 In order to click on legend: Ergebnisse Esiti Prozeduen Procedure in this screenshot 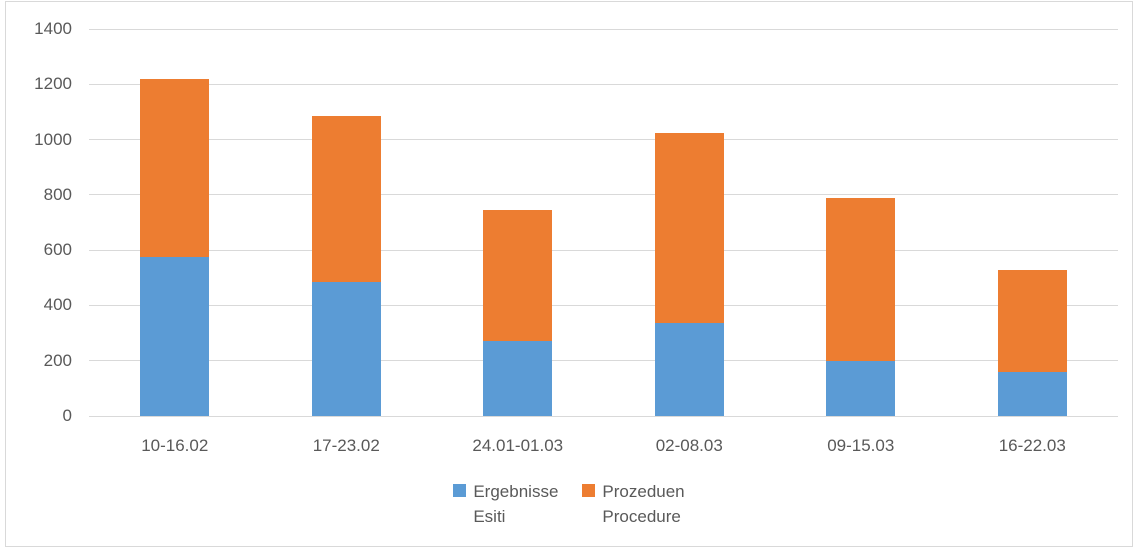, I will do `click(569, 504)`.